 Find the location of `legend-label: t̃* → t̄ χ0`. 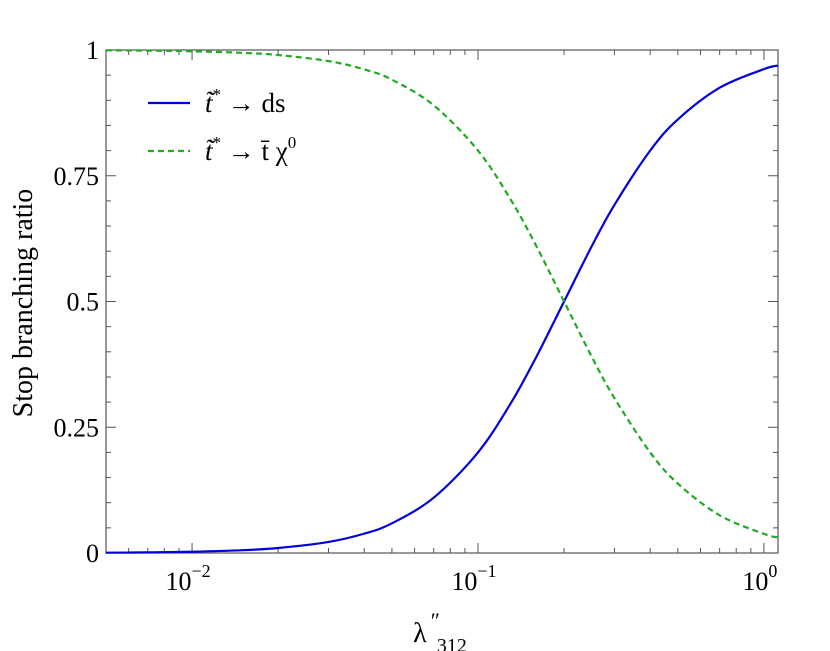

legend-label: t̃* → t̄ χ0 is located at coordinates (250, 149).